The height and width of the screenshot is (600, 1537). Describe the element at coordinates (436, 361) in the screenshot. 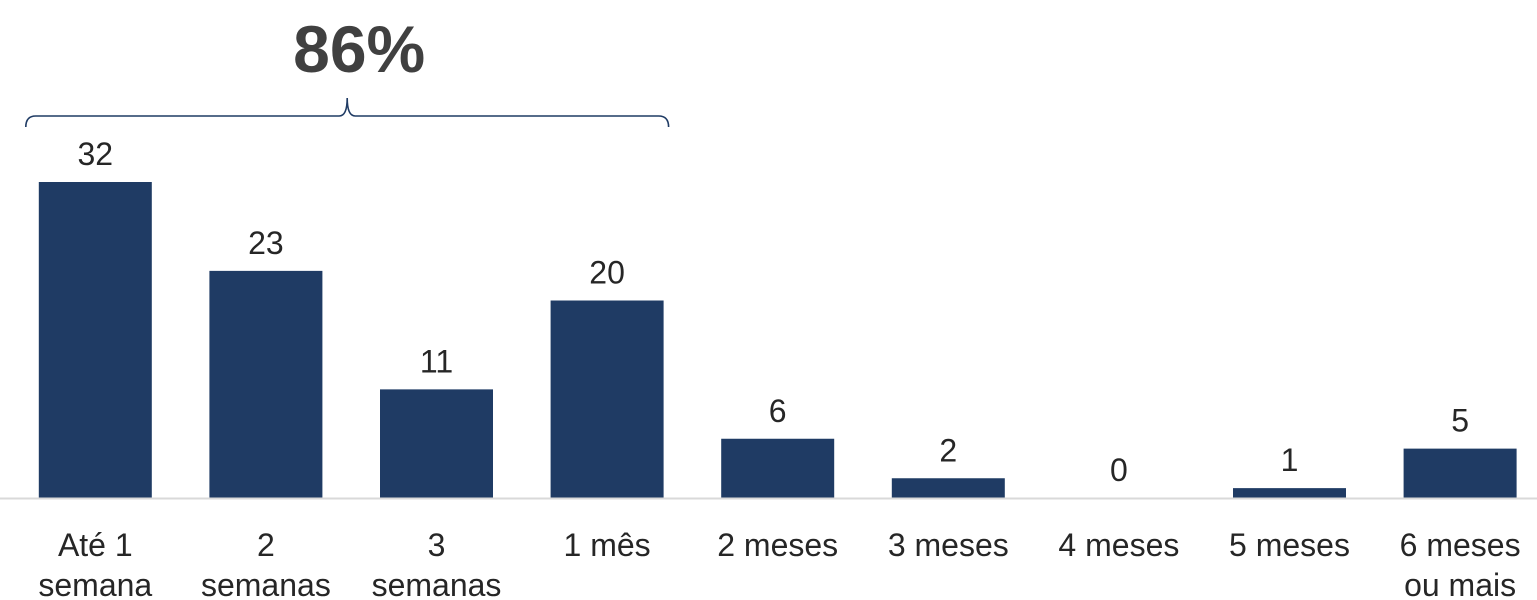

I see `bar-value-label: 11` at that location.